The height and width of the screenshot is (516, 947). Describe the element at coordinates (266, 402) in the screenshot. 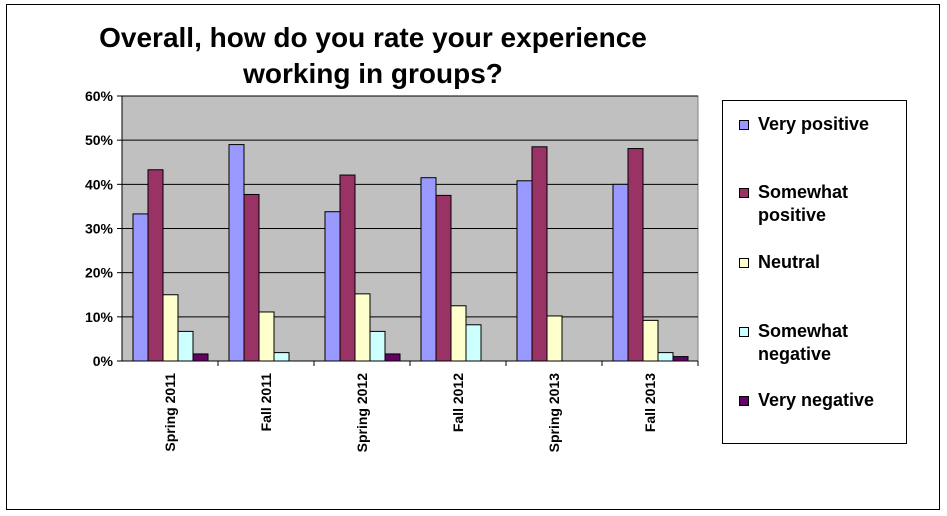

I see `x-tick-label: Fall 2011` at that location.